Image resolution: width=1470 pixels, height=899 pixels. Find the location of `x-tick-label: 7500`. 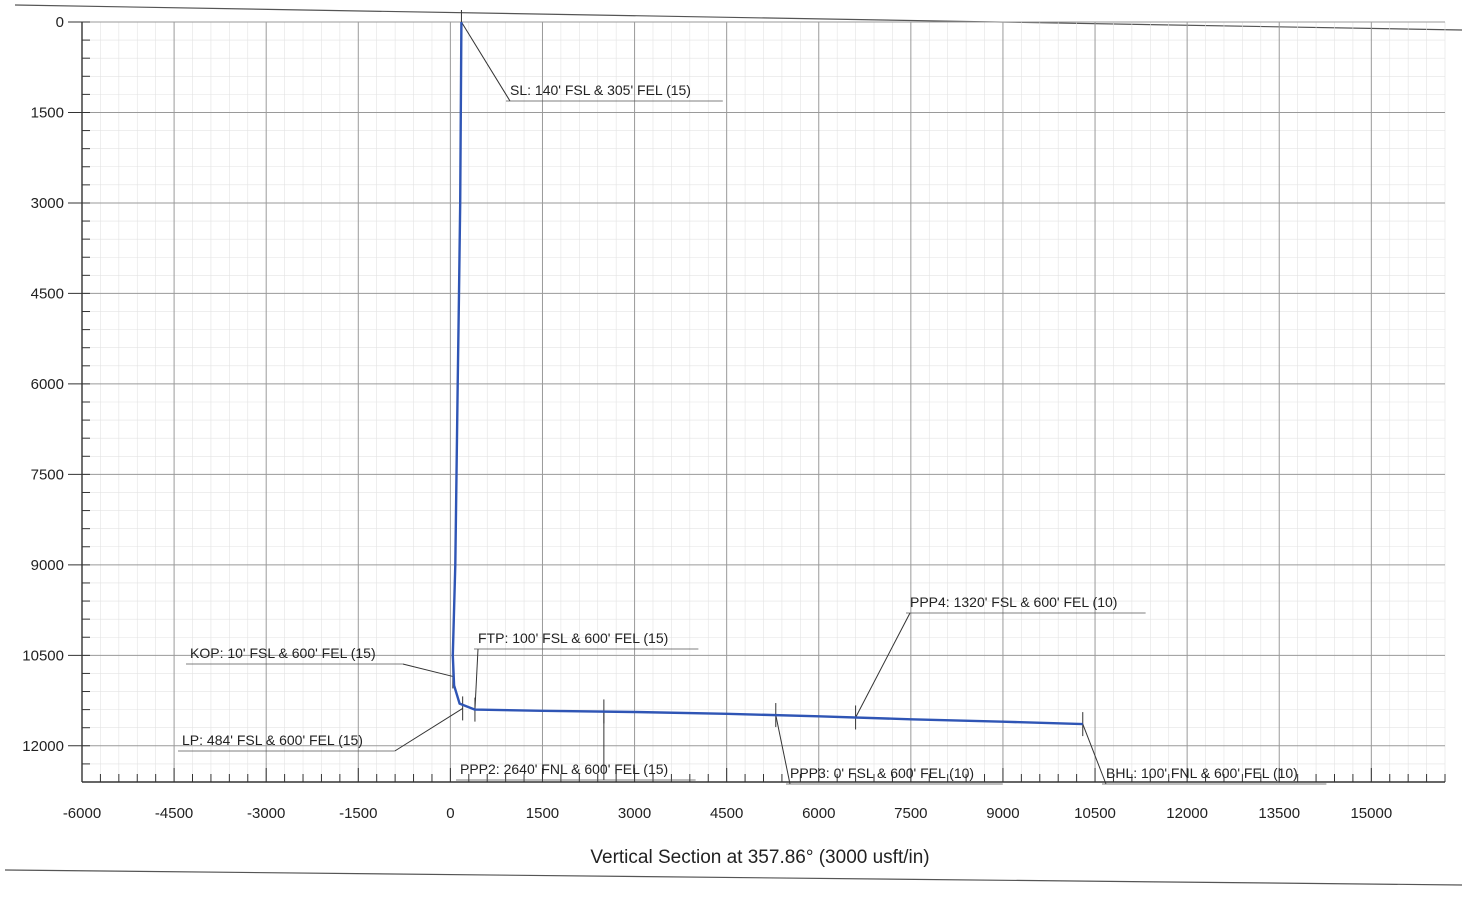

x-tick-label: 7500 is located at coordinates (910, 813).